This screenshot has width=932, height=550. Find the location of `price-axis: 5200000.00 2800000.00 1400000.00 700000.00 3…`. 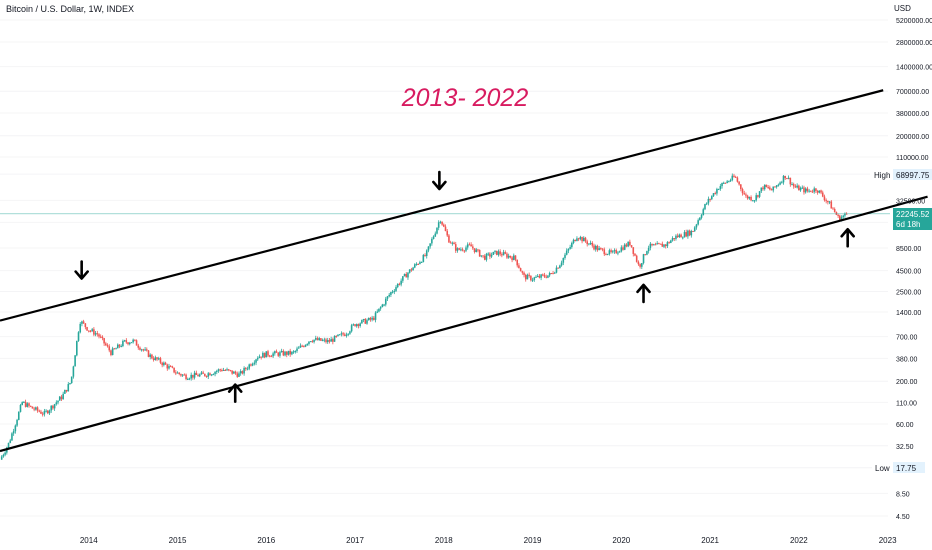

price-axis: 5200000.00 2800000.00 1400000.00 700000.00 3… is located at coordinates (914, 269).